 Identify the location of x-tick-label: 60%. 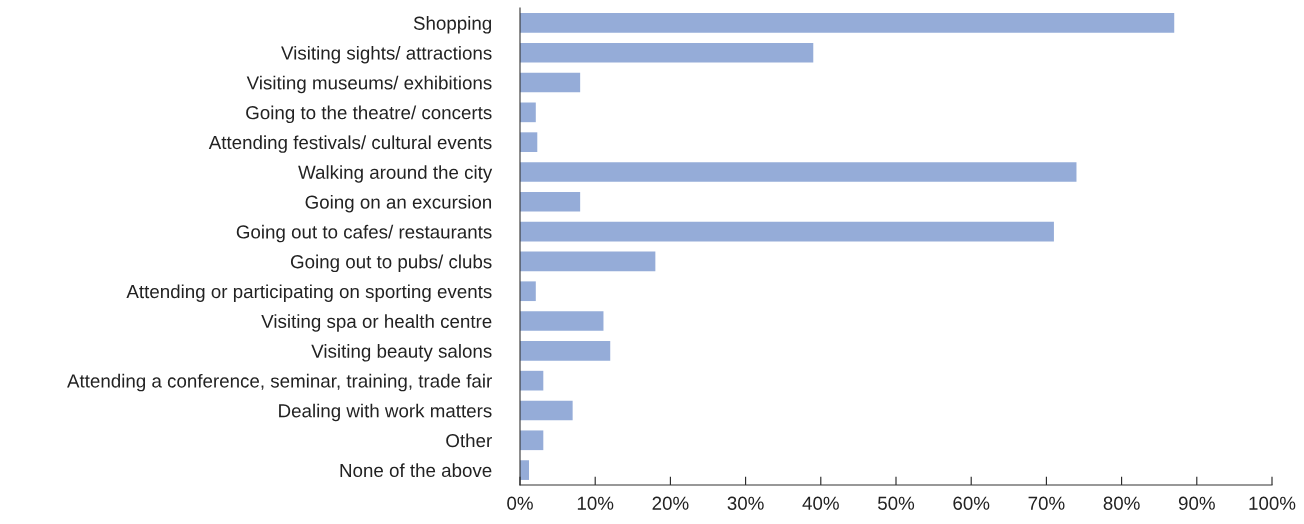
(971, 503).